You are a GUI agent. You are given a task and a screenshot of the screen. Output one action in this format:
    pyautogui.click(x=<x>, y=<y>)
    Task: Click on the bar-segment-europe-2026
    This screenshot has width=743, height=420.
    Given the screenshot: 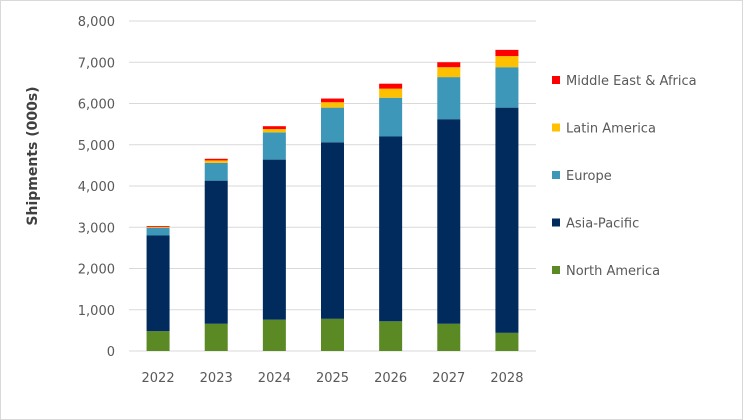 What is the action you would take?
    pyautogui.click(x=391, y=117)
    